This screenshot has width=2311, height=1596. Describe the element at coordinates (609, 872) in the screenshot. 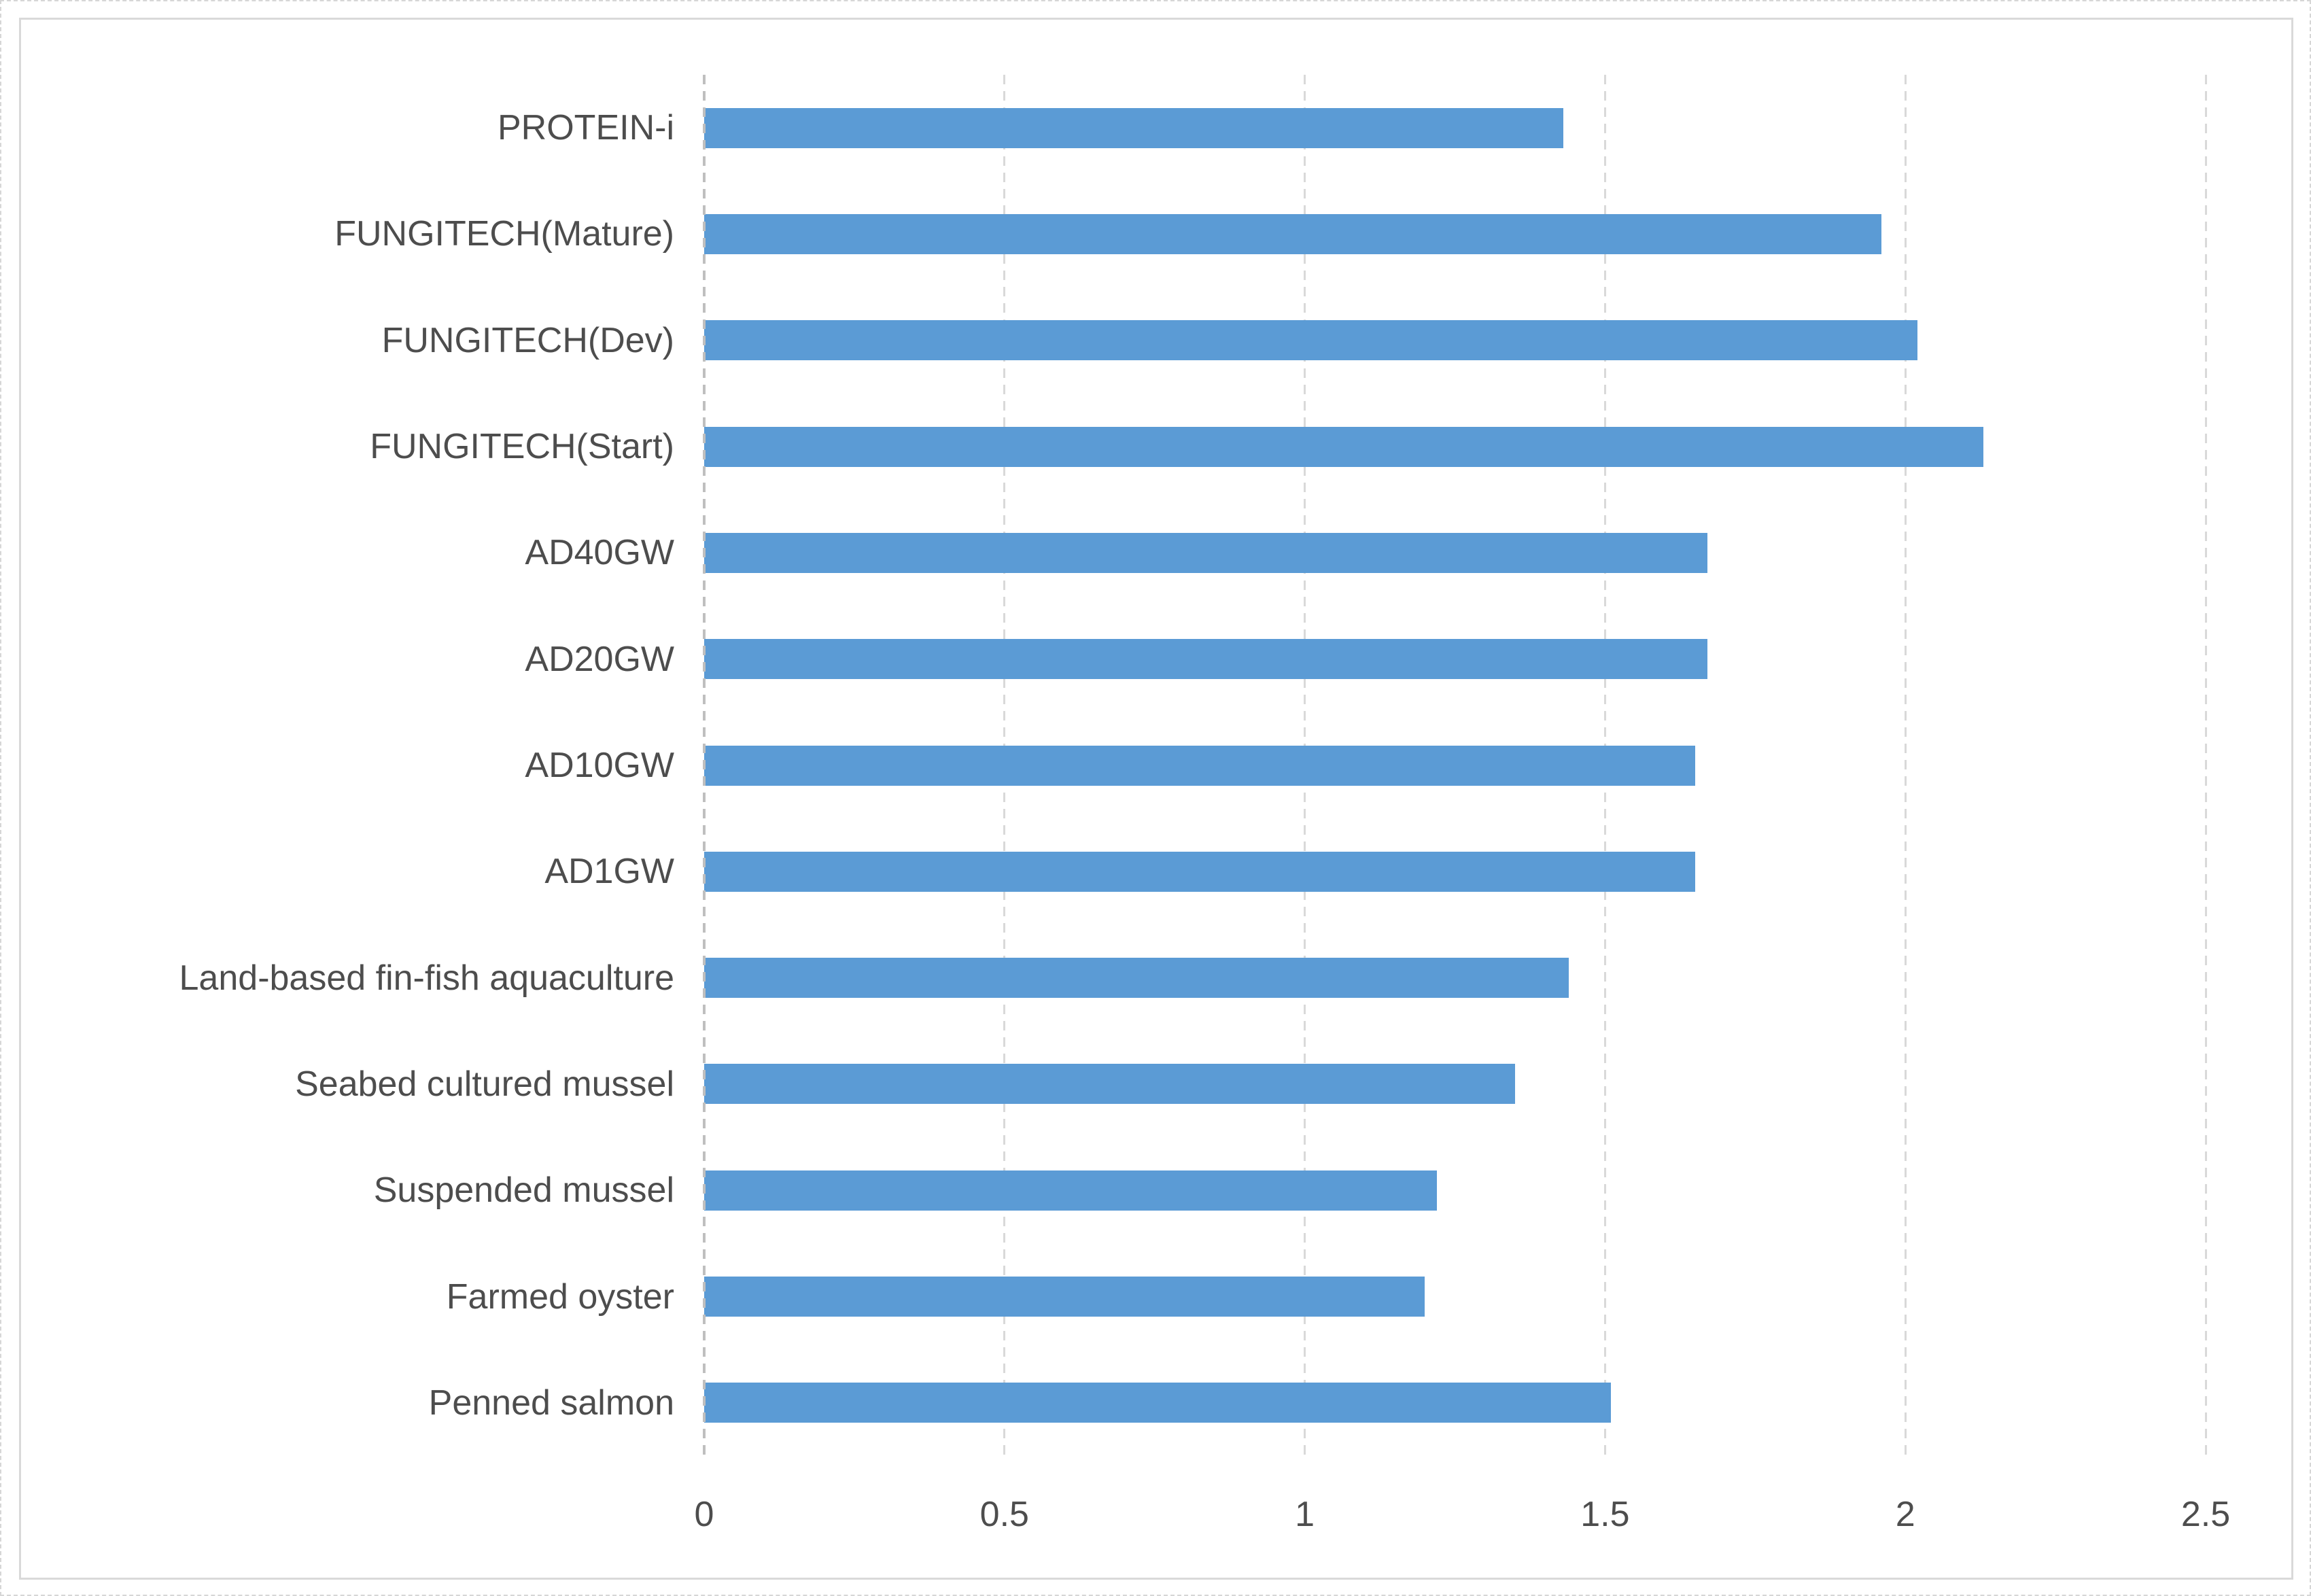

I see `category-label: AD1GW` at that location.